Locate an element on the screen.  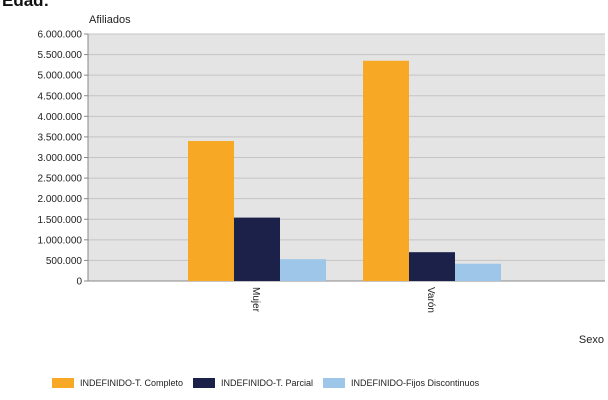
bar-varón-1 is located at coordinates (386, 171).